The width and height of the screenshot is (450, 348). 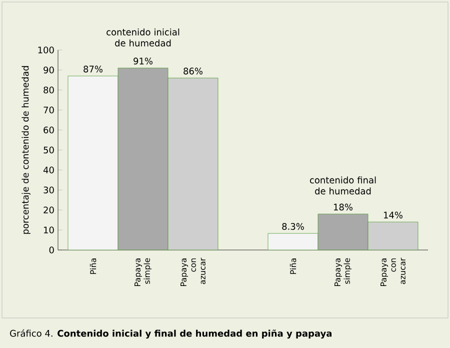 I want to click on data-label: 8.3%, so click(x=293, y=226).